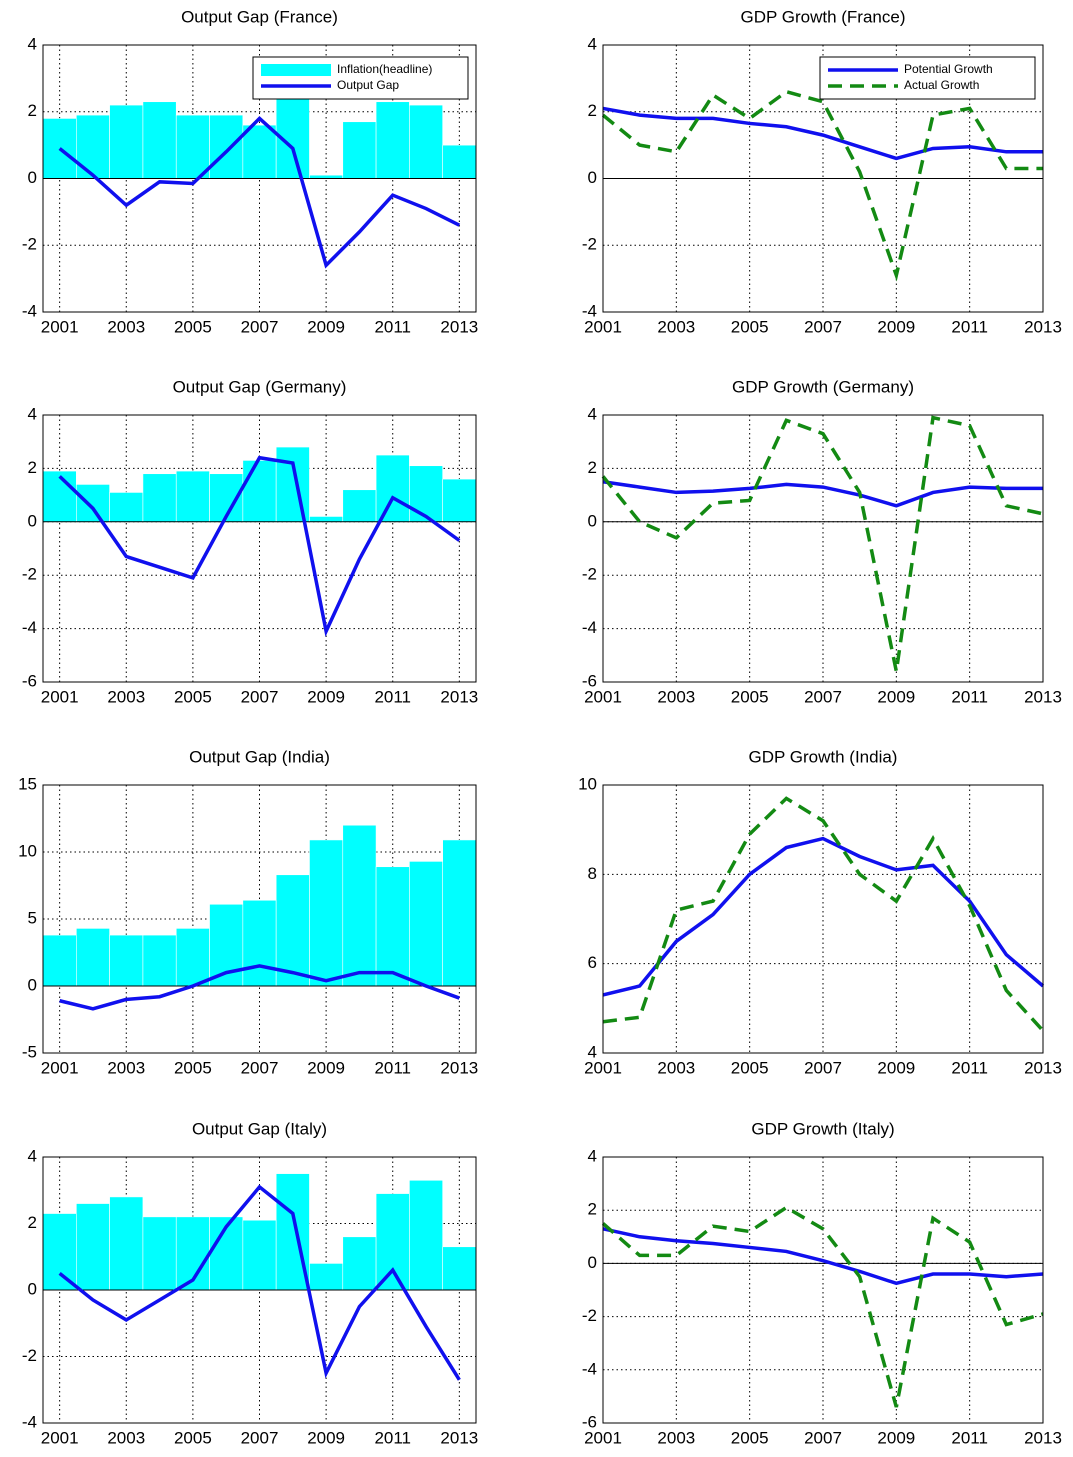 The height and width of the screenshot is (1457, 1073). What do you see at coordinates (823, 756) in the screenshot?
I see `chart-title: GDP Growth (India)` at bounding box center [823, 756].